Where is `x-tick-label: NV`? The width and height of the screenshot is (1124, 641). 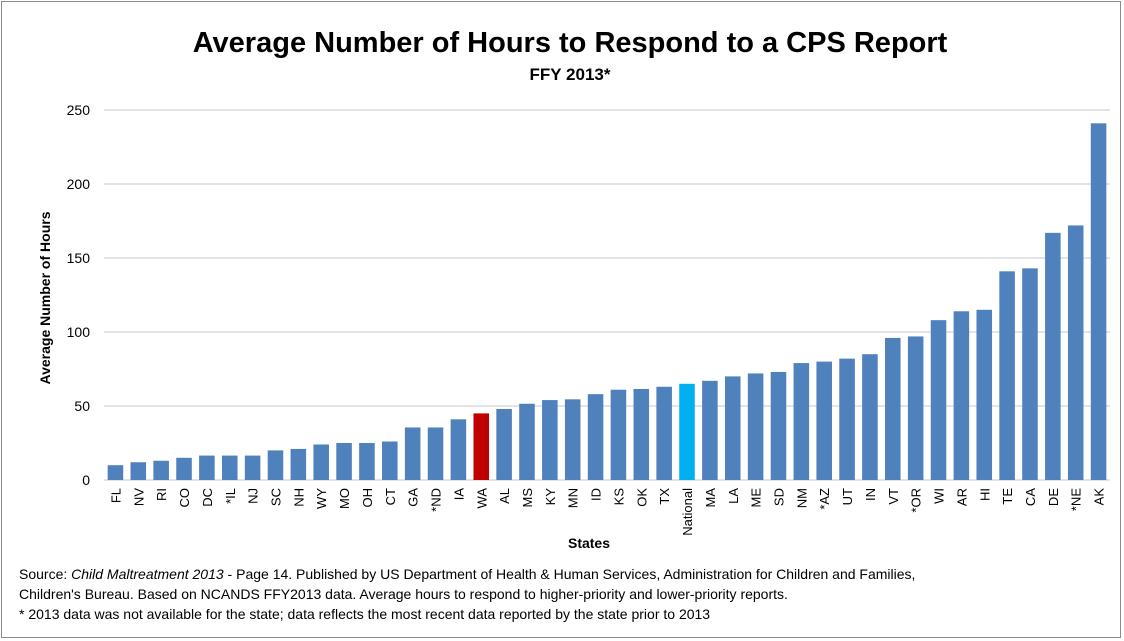
x-tick-label: NV is located at coordinates (138, 497).